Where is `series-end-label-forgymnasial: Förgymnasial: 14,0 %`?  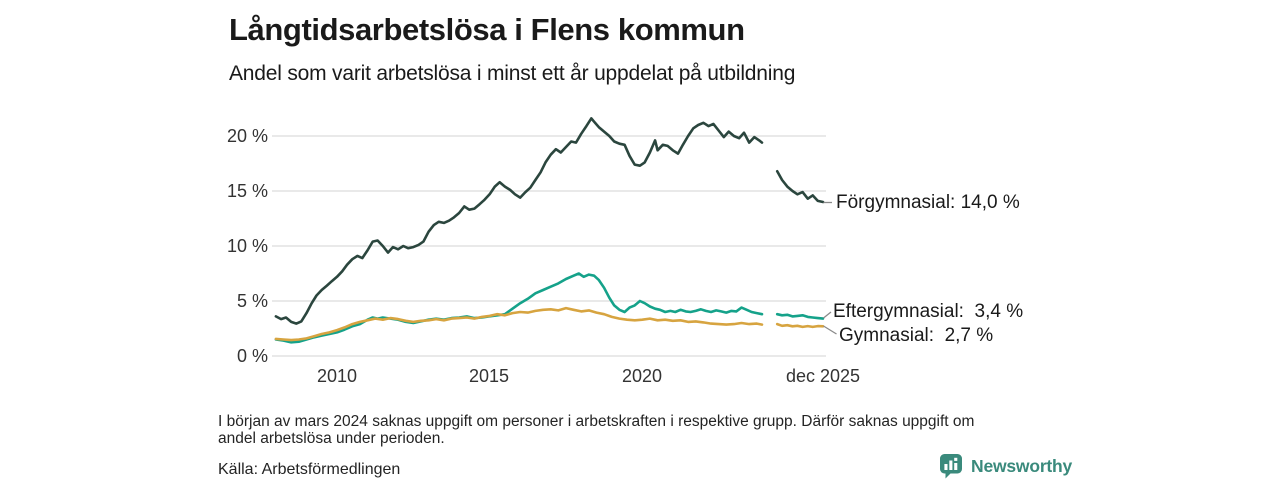 series-end-label-forgymnasial: Förgymnasial: 14,0 % is located at coordinates (928, 202).